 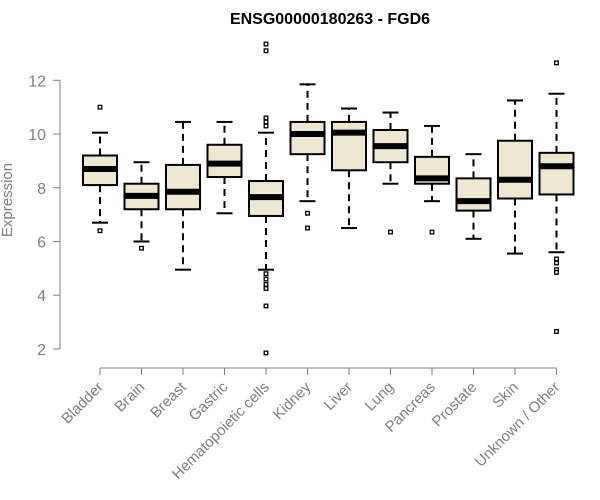 What do you see at coordinates (556, 197) in the screenshot?
I see `box-unknown-other` at bounding box center [556, 197].